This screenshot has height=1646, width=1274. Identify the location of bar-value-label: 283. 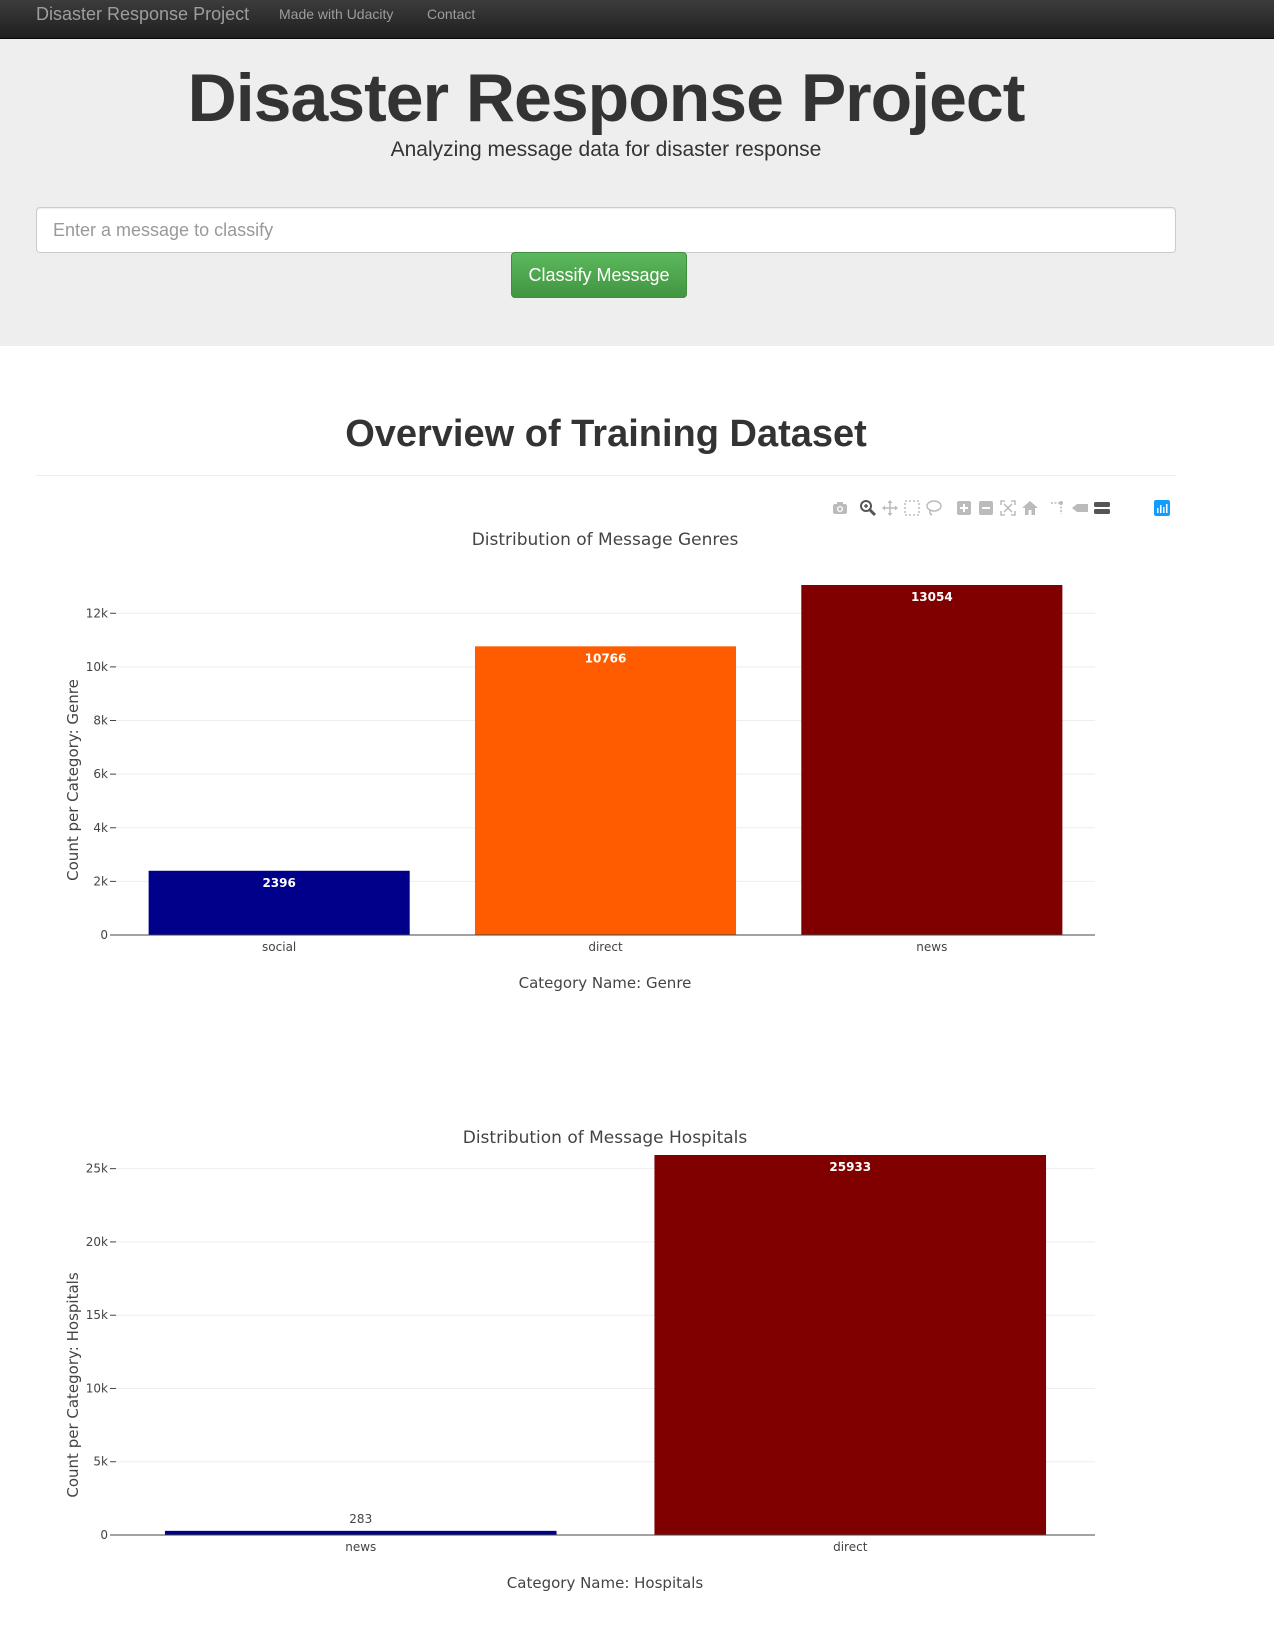
(360, 1519).